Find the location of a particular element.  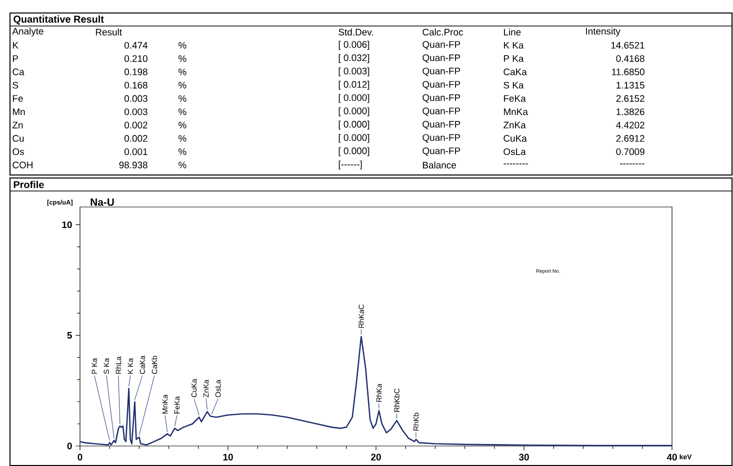

text: Intensity is located at coordinates (603, 32).